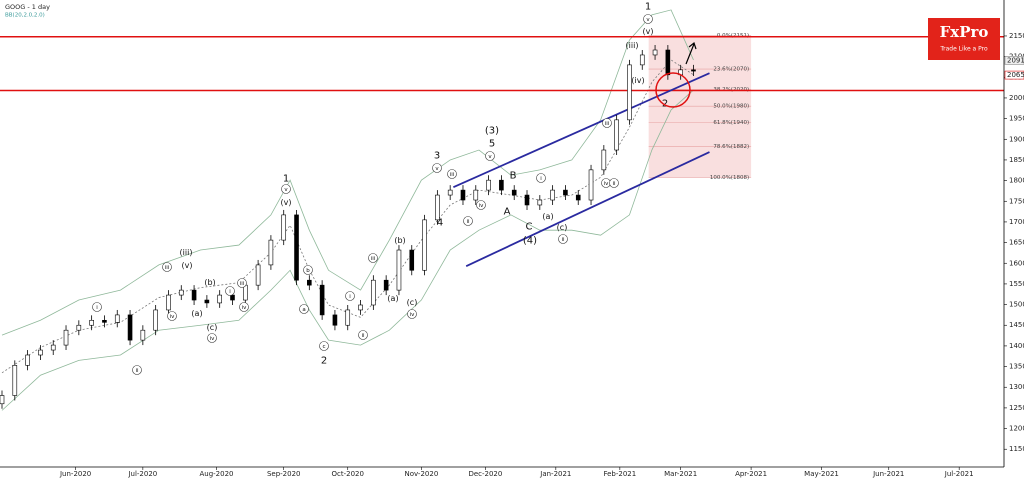 The image size is (1024, 479). I want to click on fib-label: 23.6%(2070), so click(731, 70).